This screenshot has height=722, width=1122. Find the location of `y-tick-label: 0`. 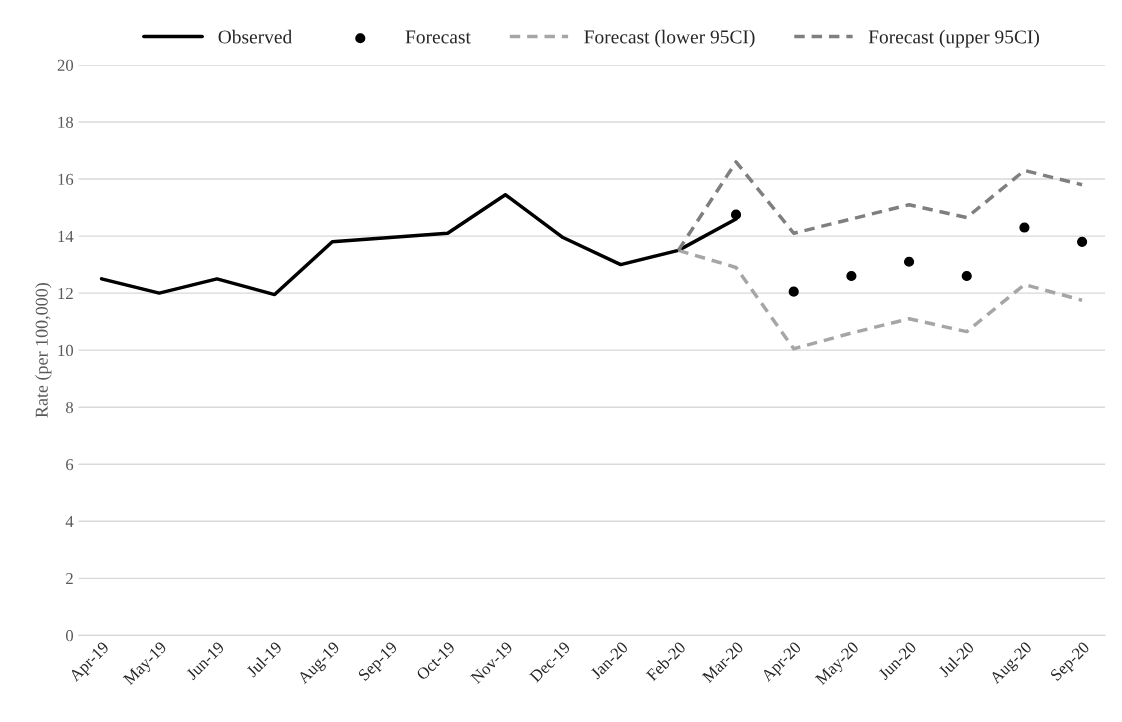

y-tick-label: 0 is located at coordinates (69, 636).